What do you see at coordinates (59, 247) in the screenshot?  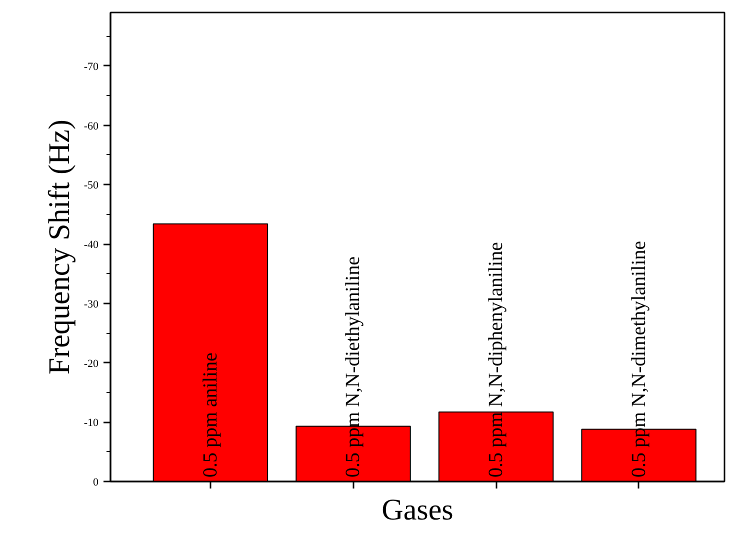 I see `y-axis-title: Frequency Shift (Hz)` at bounding box center [59, 247].